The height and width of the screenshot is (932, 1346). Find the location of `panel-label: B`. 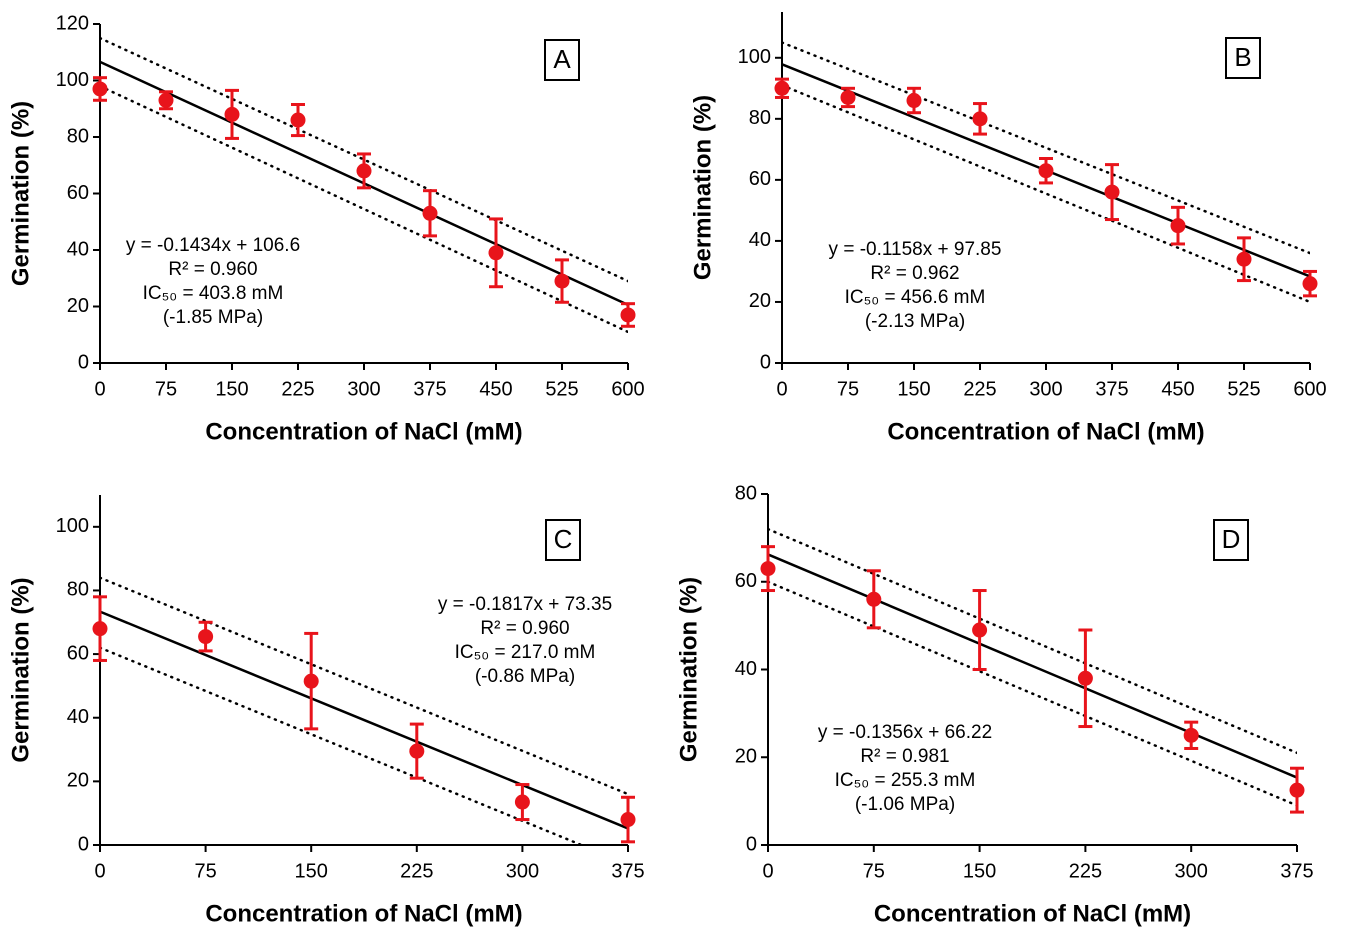

panel-label: B is located at coordinates (1242, 57).